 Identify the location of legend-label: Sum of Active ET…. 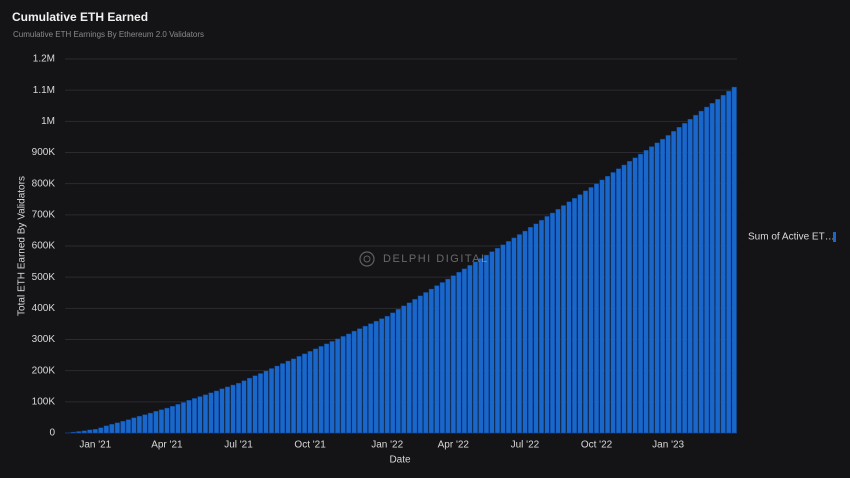
(791, 237).